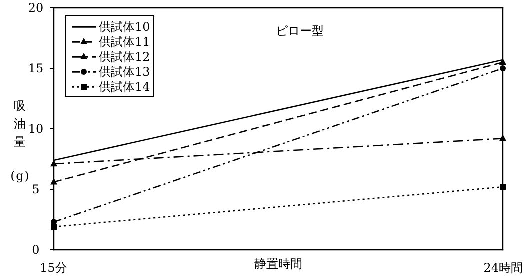 Image resolution: width=530 pixels, height=277 pixels. I want to click on legend-label: 供試体11, so click(124, 42).